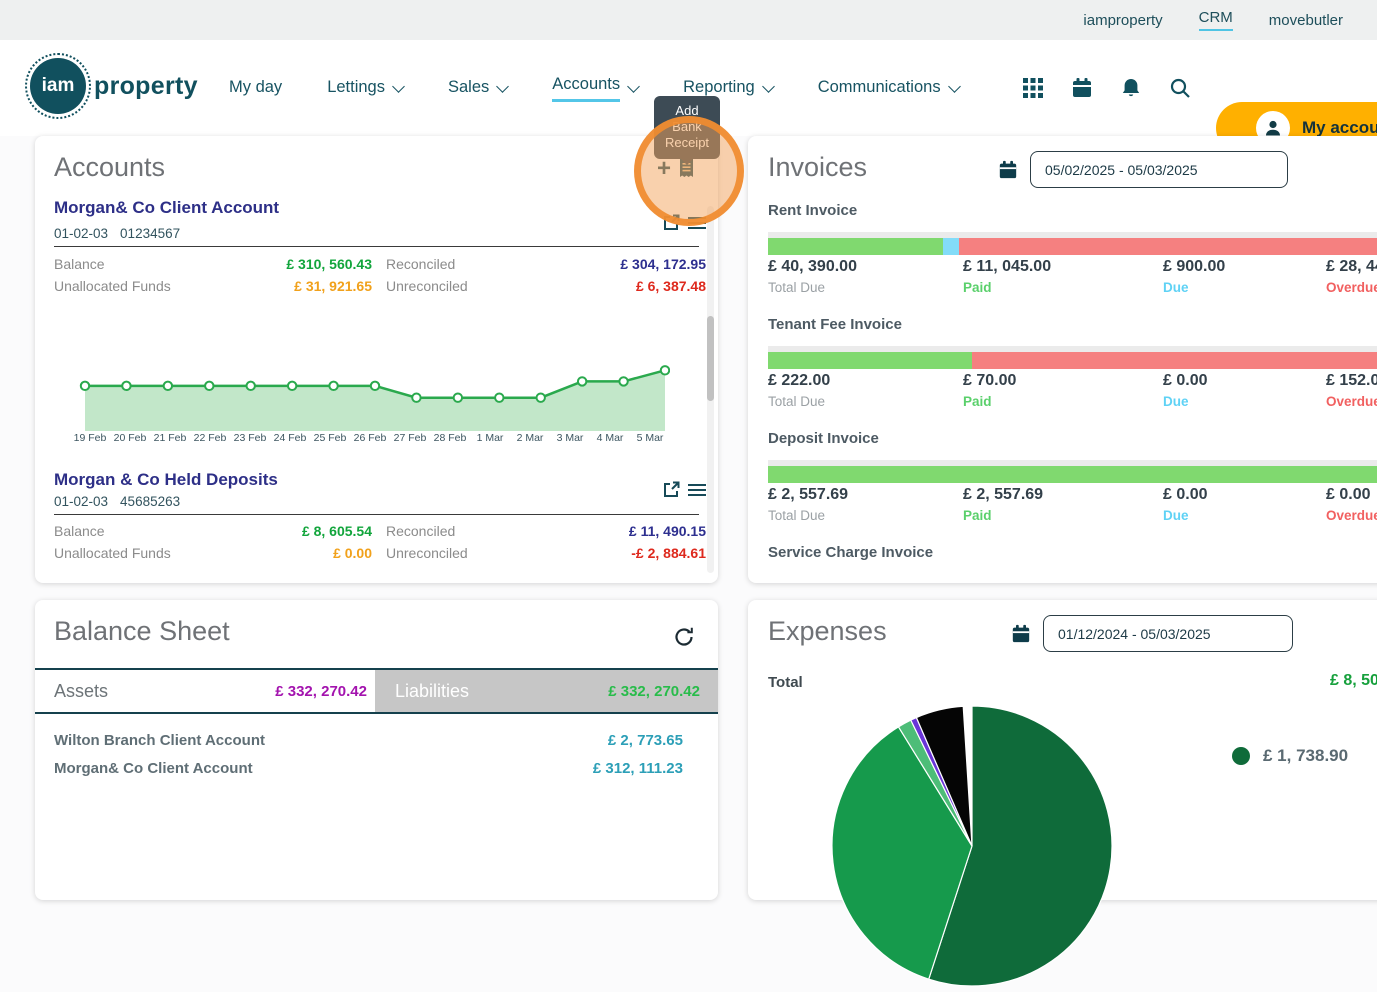  I want to click on balance-sheet-row: Wilton Branch Client Account £ 2, 773.65, so click(376, 740).